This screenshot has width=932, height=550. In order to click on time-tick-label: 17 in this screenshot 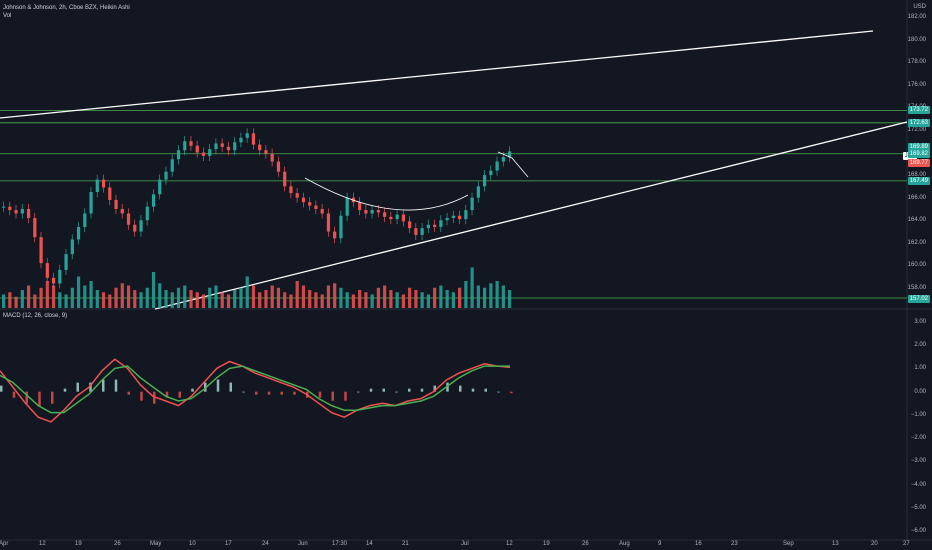, I will do `click(228, 544)`.